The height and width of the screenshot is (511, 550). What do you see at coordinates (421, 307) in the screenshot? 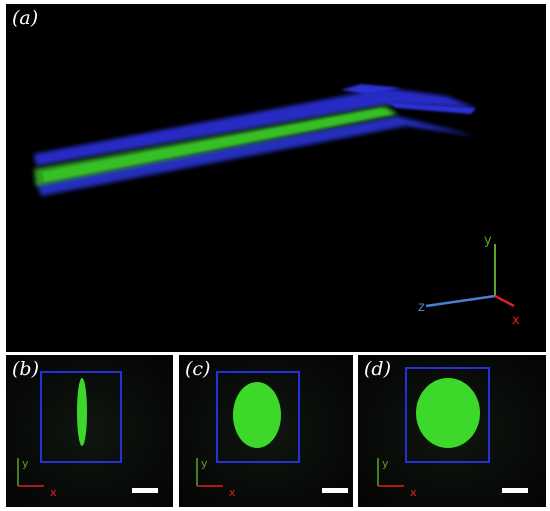
I see `axis-z-label: z` at bounding box center [421, 307].